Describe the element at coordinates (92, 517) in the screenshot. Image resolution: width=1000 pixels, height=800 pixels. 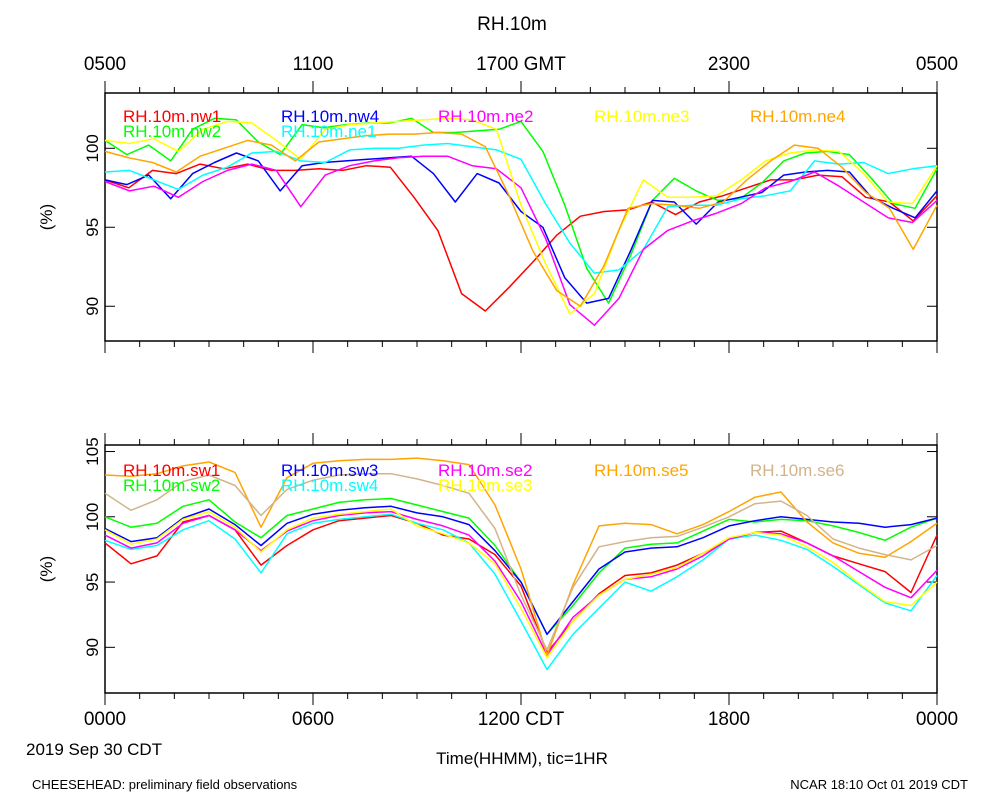
I see `bottom-ytick-label: 100` at that location.